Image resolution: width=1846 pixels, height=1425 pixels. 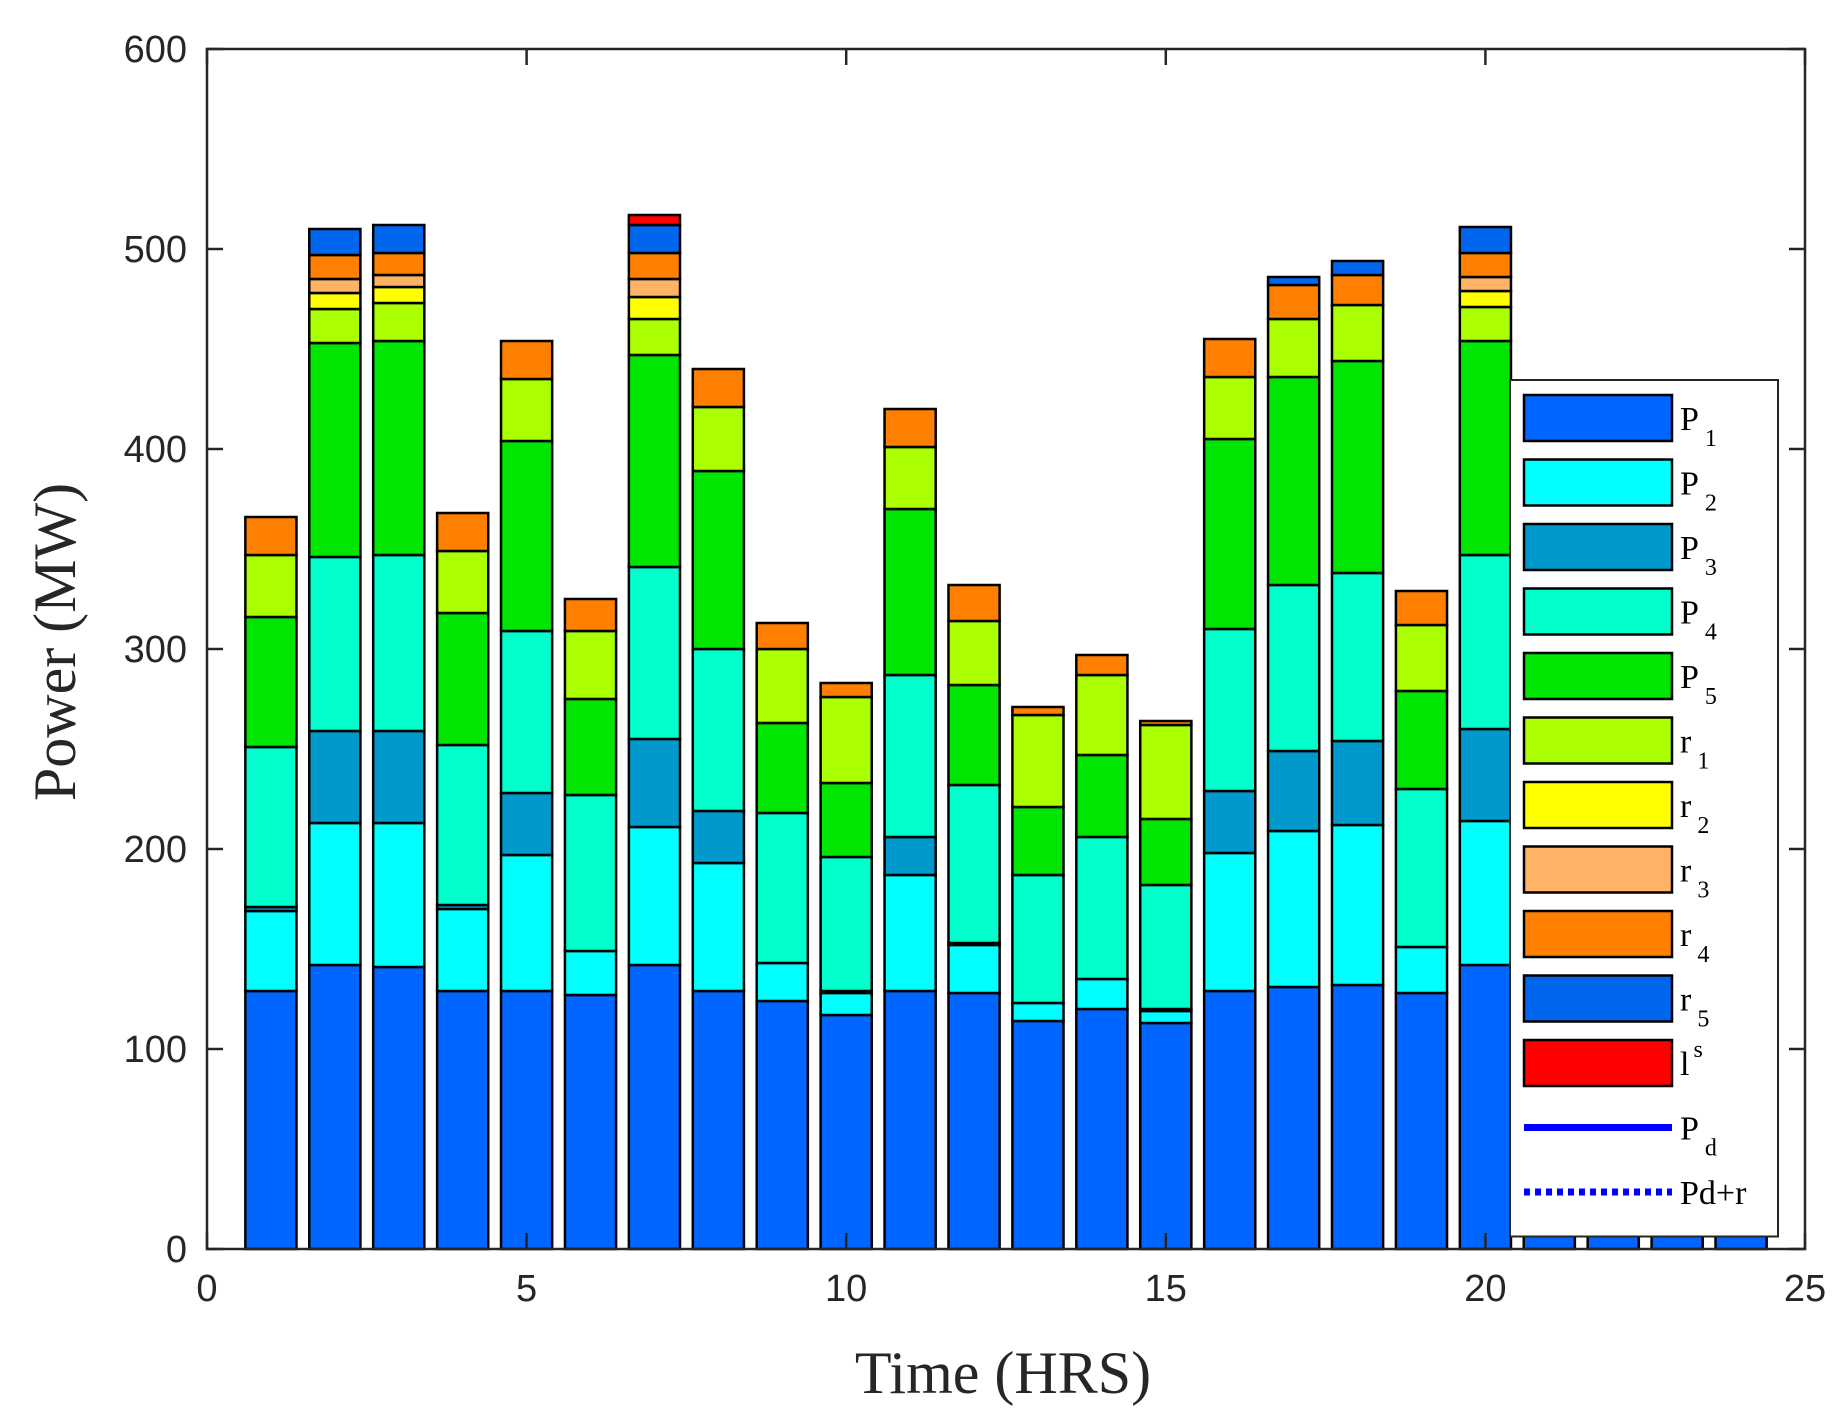 What do you see at coordinates (335, 326) in the screenshot?
I see `bar-segment-hr2-r1` at bounding box center [335, 326].